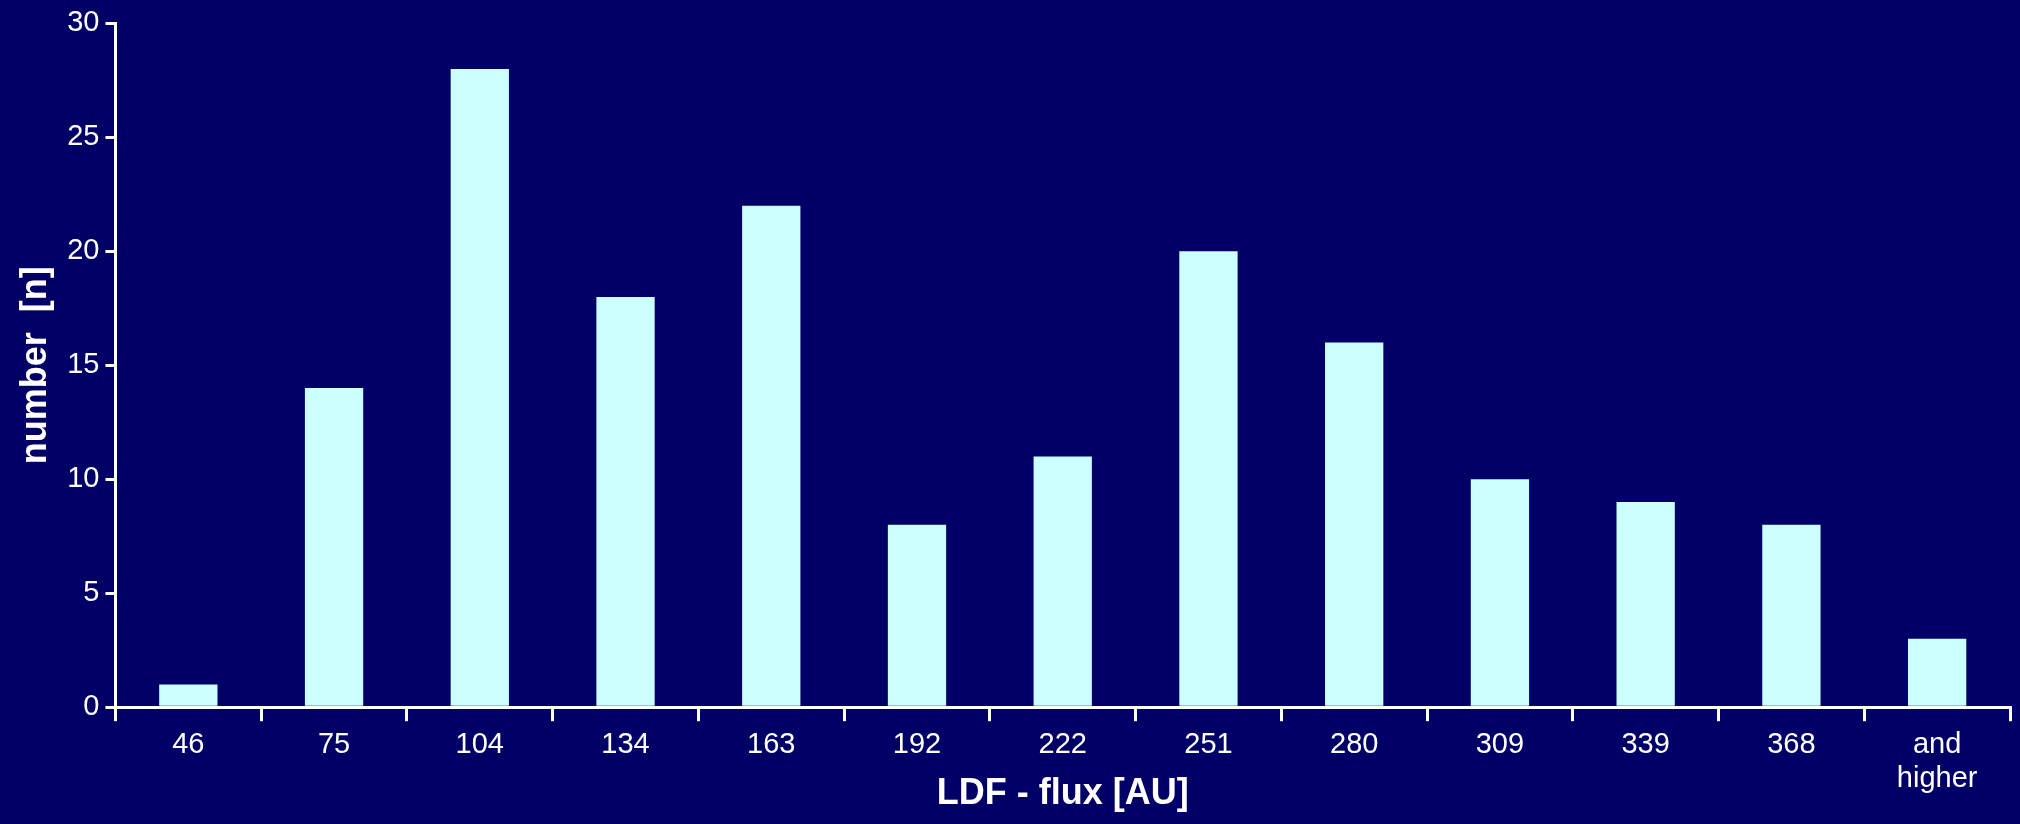  What do you see at coordinates (1791, 742) in the screenshot?
I see `x-tick-label: 368` at bounding box center [1791, 742].